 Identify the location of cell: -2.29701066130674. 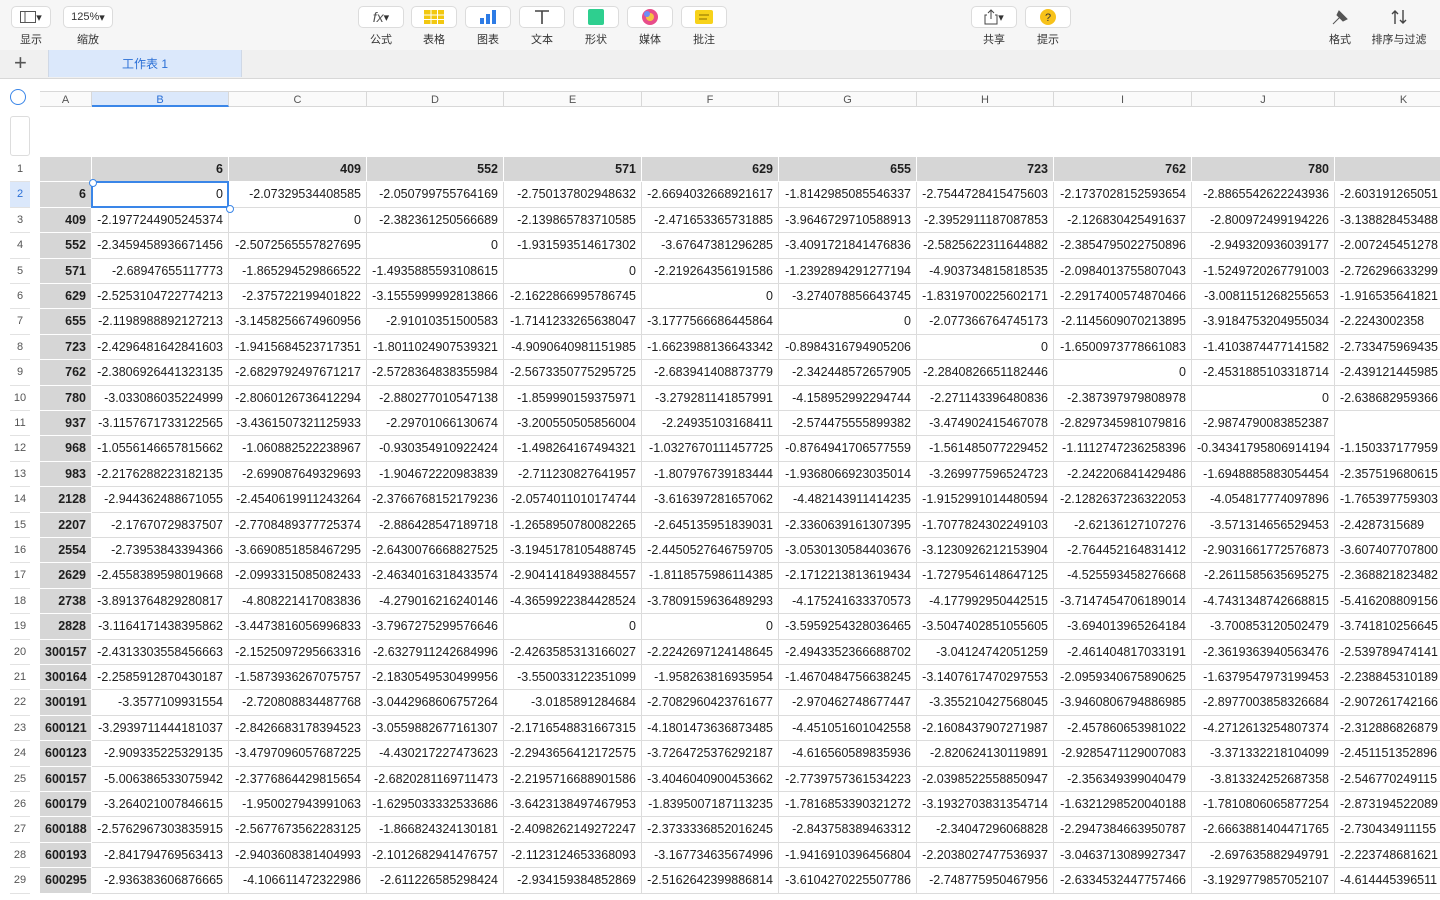
(435, 424).